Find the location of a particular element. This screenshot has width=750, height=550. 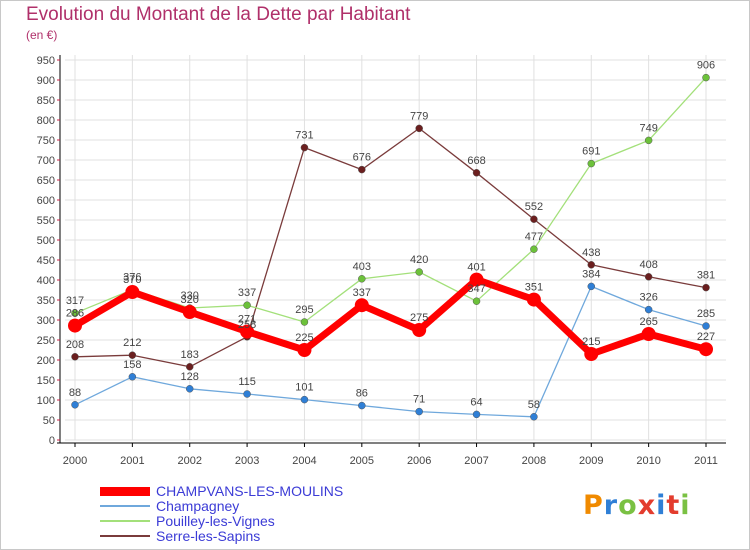

data-label: 370 is located at coordinates (132, 280).